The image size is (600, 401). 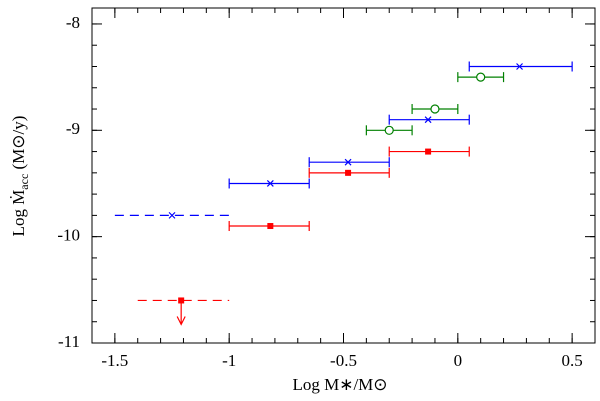 What do you see at coordinates (73, 22) in the screenshot?
I see `y-tick-label: -8` at bounding box center [73, 22].